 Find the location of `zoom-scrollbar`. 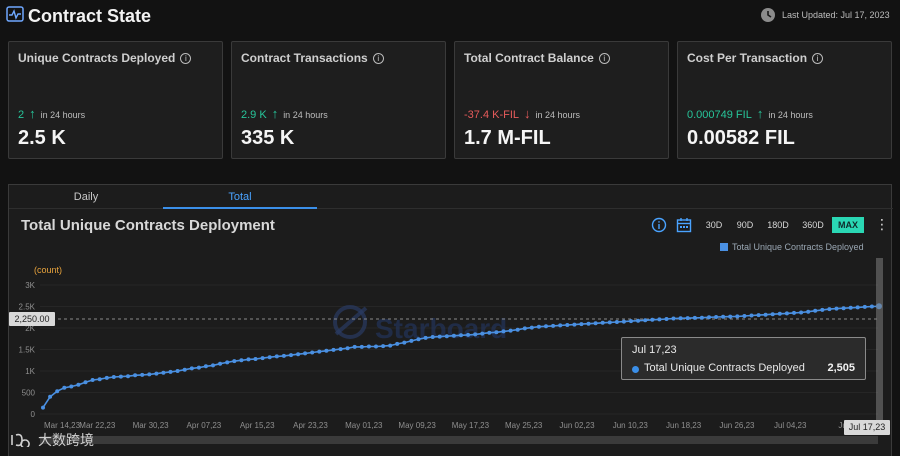

zoom-scrollbar is located at coordinates (459, 440).